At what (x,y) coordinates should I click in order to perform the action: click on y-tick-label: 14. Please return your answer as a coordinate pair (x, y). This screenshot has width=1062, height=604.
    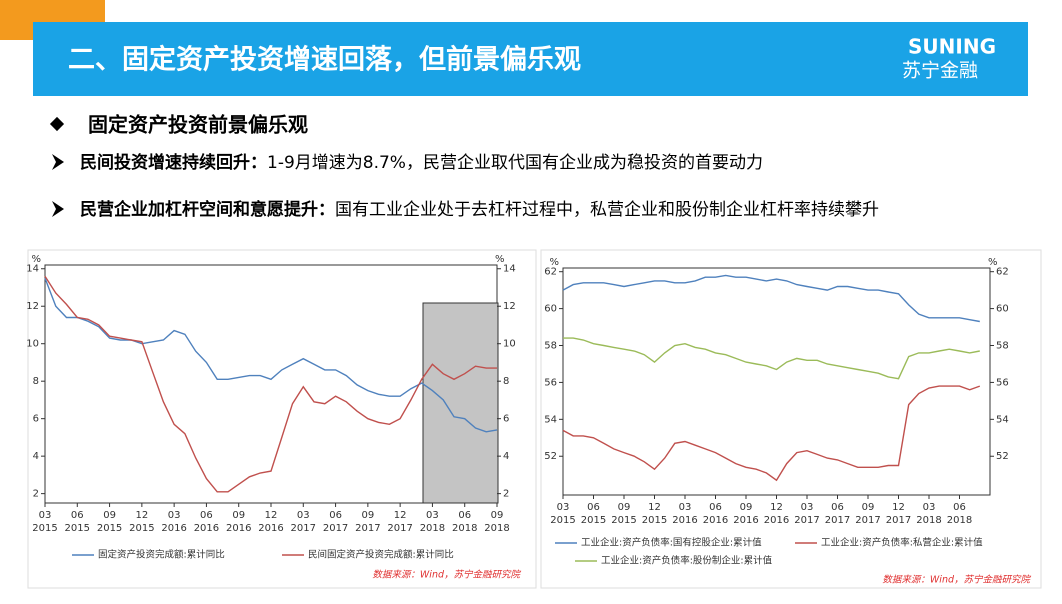
    Looking at the image, I should click on (32, 269).